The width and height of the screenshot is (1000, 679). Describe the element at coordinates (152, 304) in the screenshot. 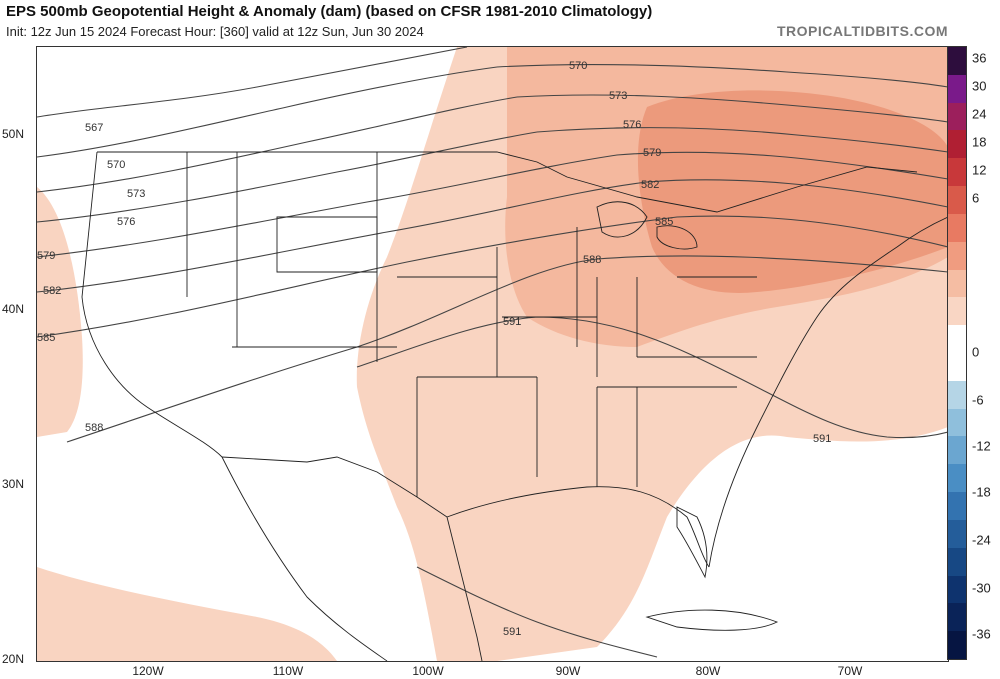

I see `us-west-coast` at that location.